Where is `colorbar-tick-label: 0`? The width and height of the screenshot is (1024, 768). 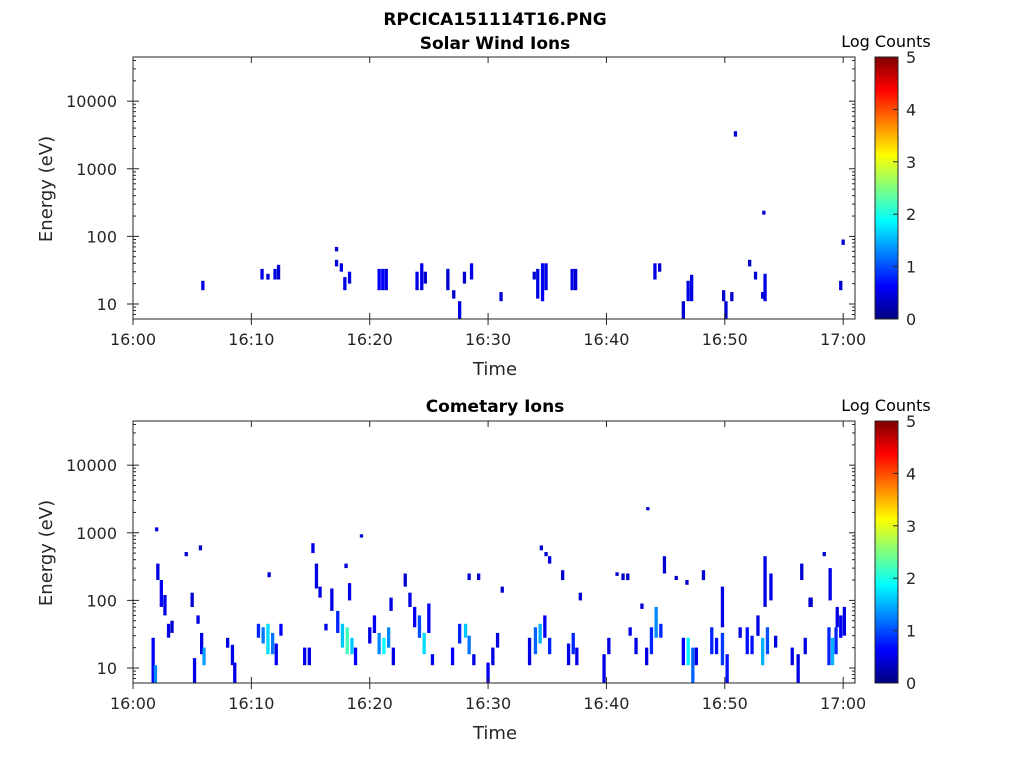
colorbar-tick-label: 0 is located at coordinates (911, 683).